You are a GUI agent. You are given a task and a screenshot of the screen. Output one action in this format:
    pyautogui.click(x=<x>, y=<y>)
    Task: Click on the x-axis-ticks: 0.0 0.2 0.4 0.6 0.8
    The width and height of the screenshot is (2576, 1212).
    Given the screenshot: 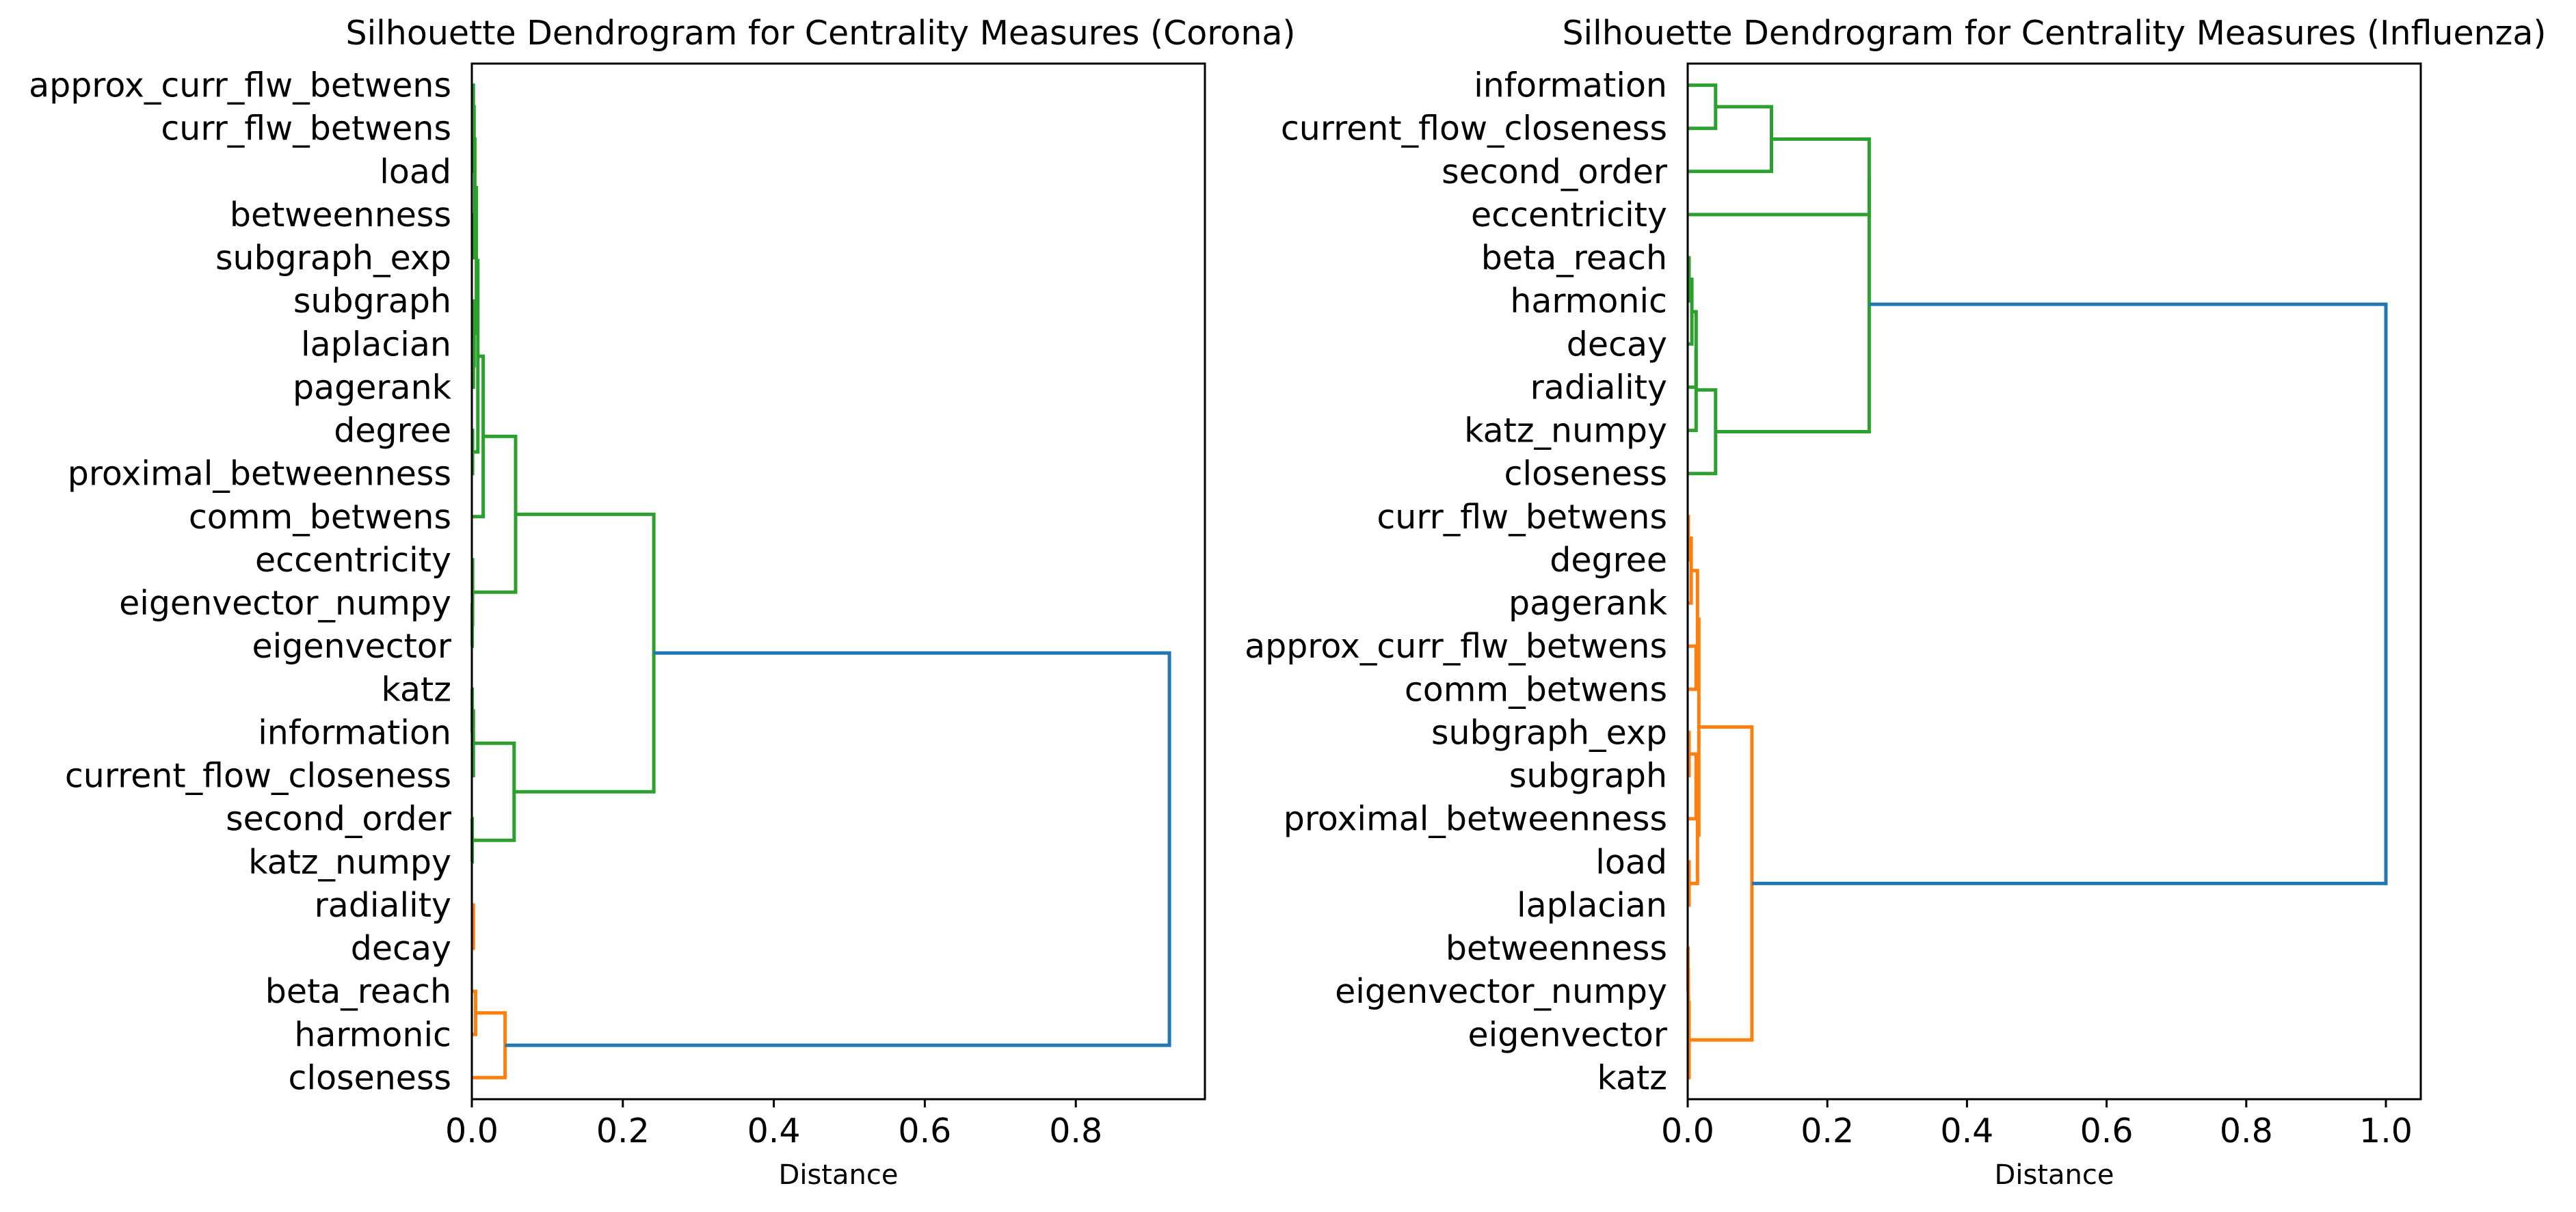 What is the action you would take?
    pyautogui.click(x=773, y=1124)
    